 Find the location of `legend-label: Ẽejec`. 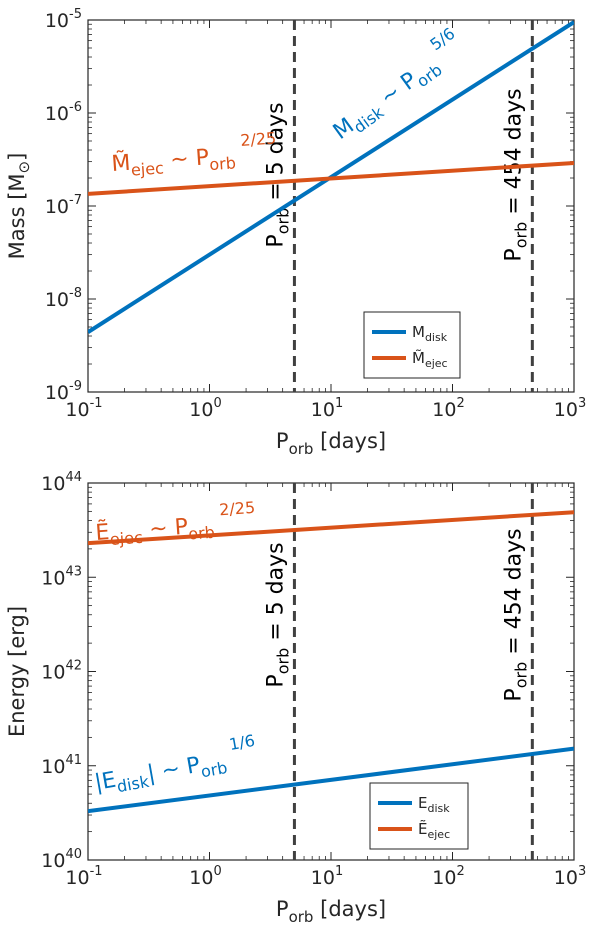

legend-label: Ẽejec is located at coordinates (434, 830).